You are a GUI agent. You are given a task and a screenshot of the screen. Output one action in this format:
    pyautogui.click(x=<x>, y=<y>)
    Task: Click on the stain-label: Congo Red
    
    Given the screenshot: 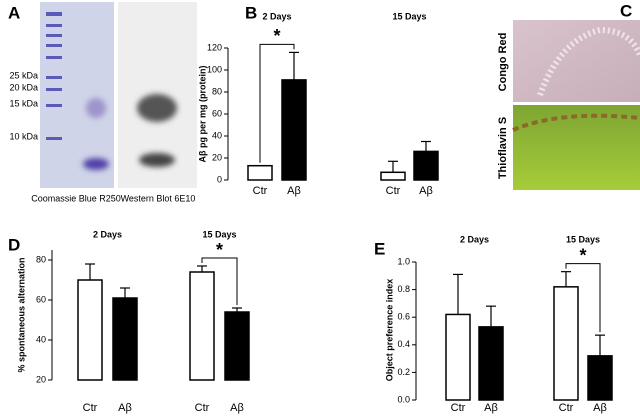 What is the action you would take?
    pyautogui.click(x=503, y=62)
    